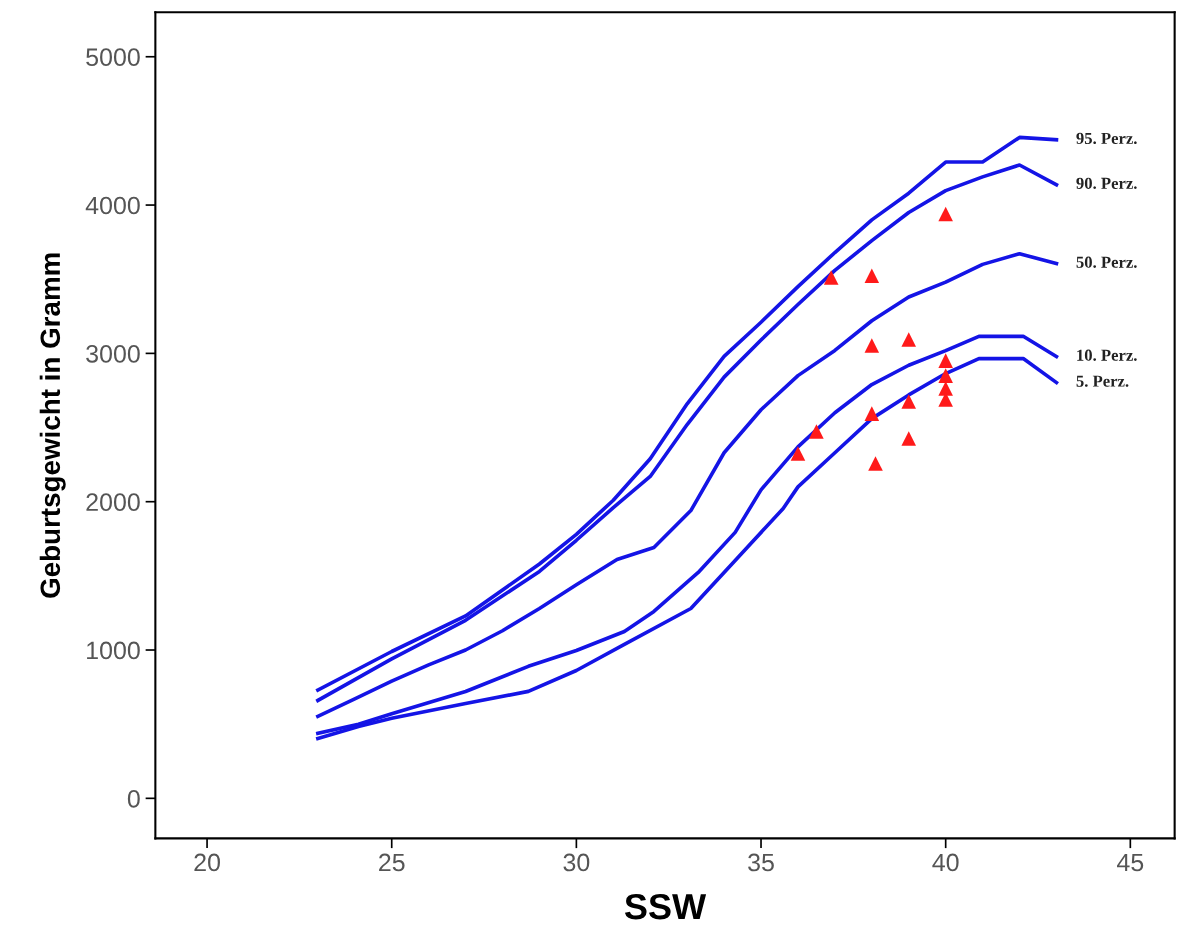 This screenshot has width=1177, height=942. I want to click on series-label: 90. Perz., so click(1106, 183).